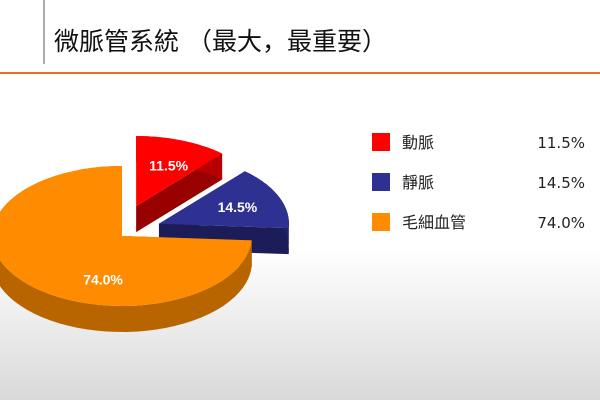 This screenshot has width=600, height=400. I want to click on legend-value: 74.0%, so click(561, 223).